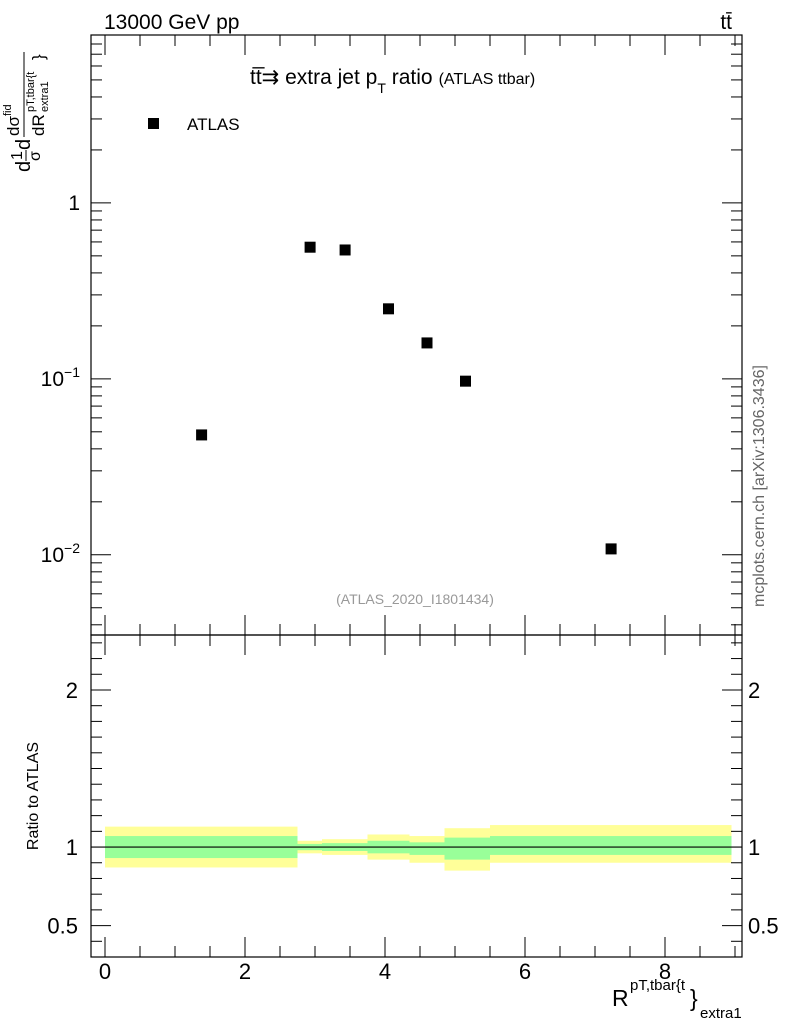 This screenshot has width=786, height=1024. Describe the element at coordinates (171, 22) in the screenshot. I see `energy-label: 13000 GeV pp` at that location.